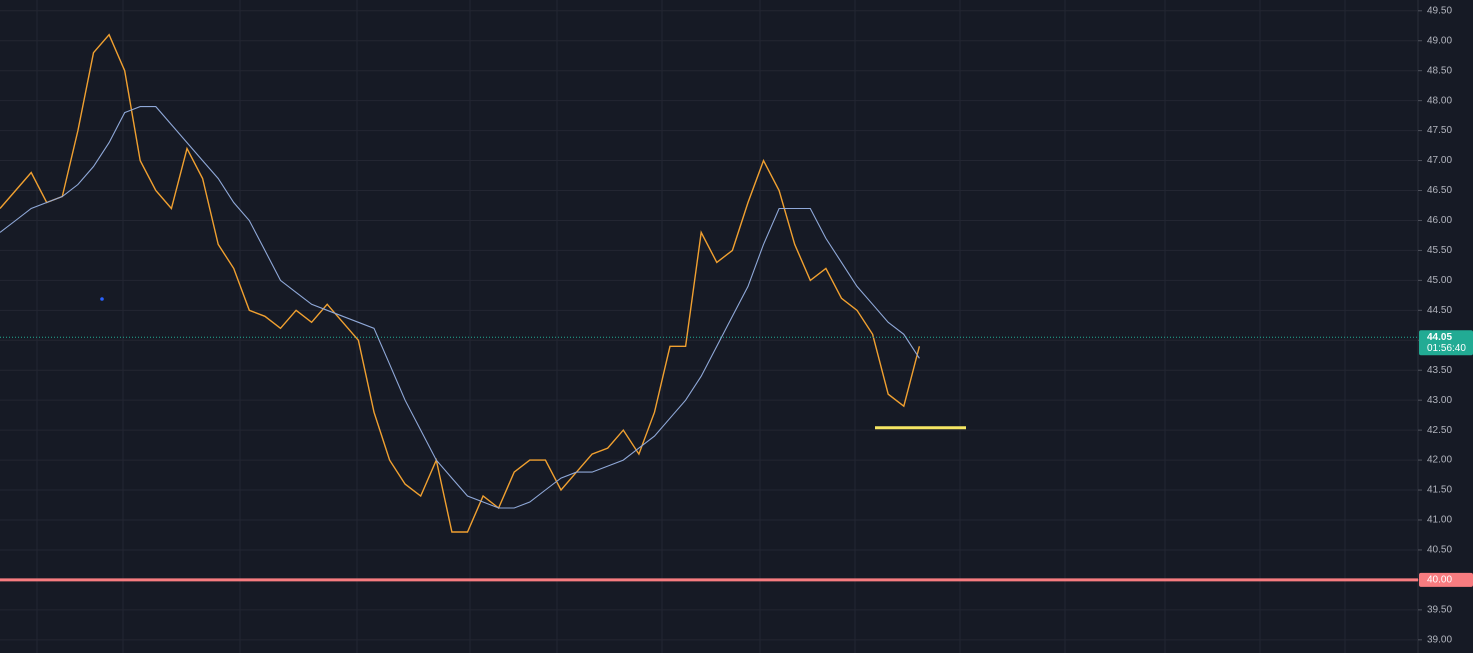 The image size is (1473, 653). What do you see at coordinates (1446, 348) in the screenshot?
I see `countdown-label: 01:56:40` at bounding box center [1446, 348].